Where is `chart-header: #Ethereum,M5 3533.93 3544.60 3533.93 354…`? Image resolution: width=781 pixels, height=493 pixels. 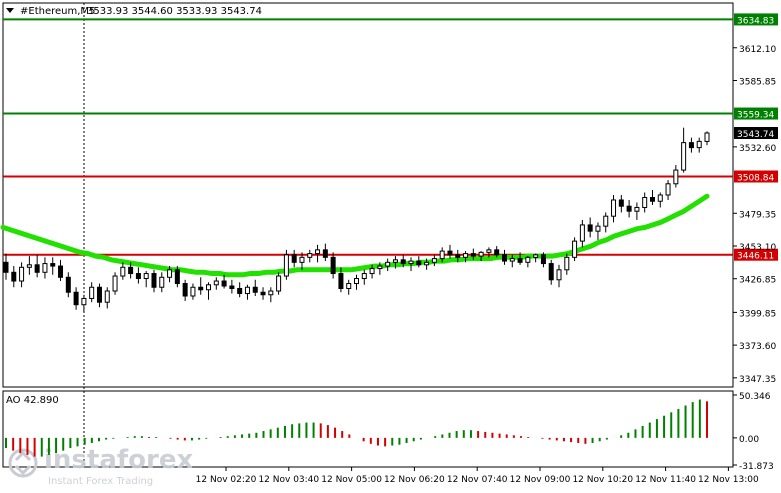 chart-header: #Ethereum,M5 3533.93 3544.60 3533.93 354… is located at coordinates (134, 11).